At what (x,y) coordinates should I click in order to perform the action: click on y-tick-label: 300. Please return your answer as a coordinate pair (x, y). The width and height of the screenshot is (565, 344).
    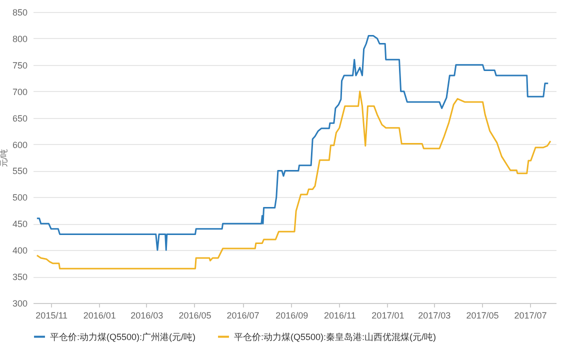
    Looking at the image, I should click on (20, 303).